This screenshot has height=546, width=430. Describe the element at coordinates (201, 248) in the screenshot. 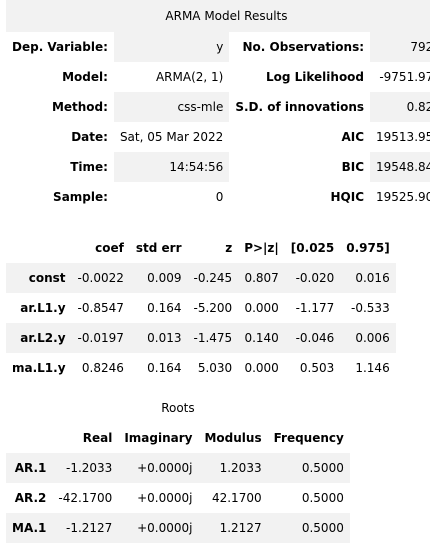

I see `coef-header-row: coef std err z P>|z| [0.025 0.975]` at that location.